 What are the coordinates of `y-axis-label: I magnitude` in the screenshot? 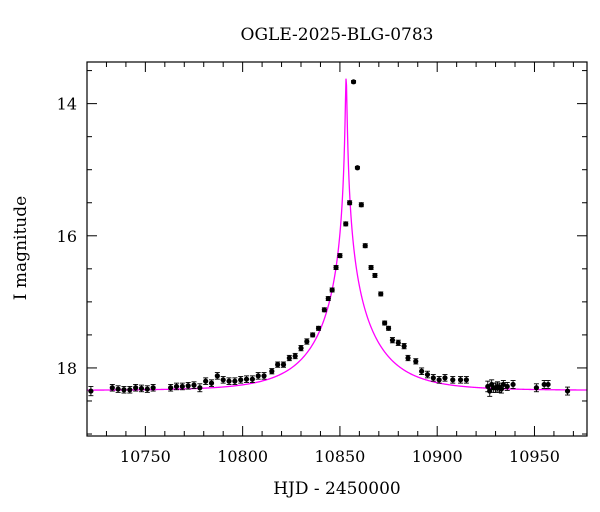 It's located at (21, 248).